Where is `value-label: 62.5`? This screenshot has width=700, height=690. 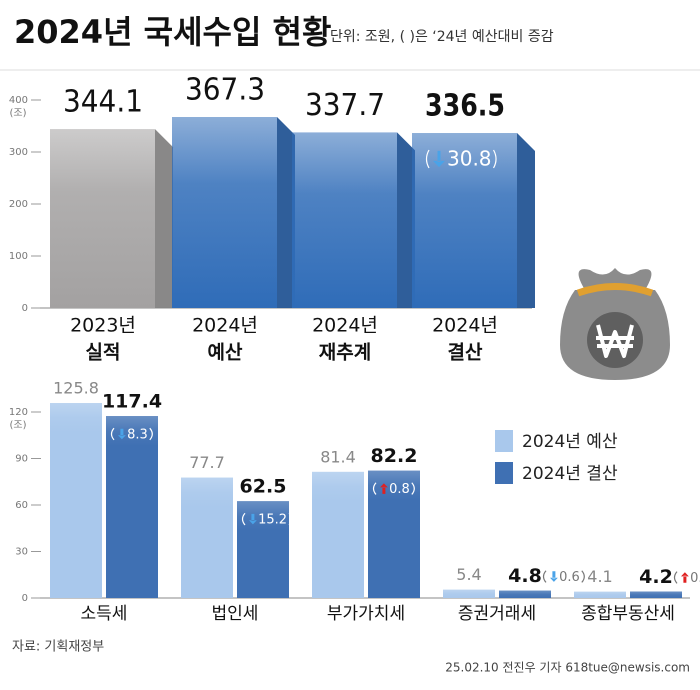 value-label: 62.5 is located at coordinates (263, 487).